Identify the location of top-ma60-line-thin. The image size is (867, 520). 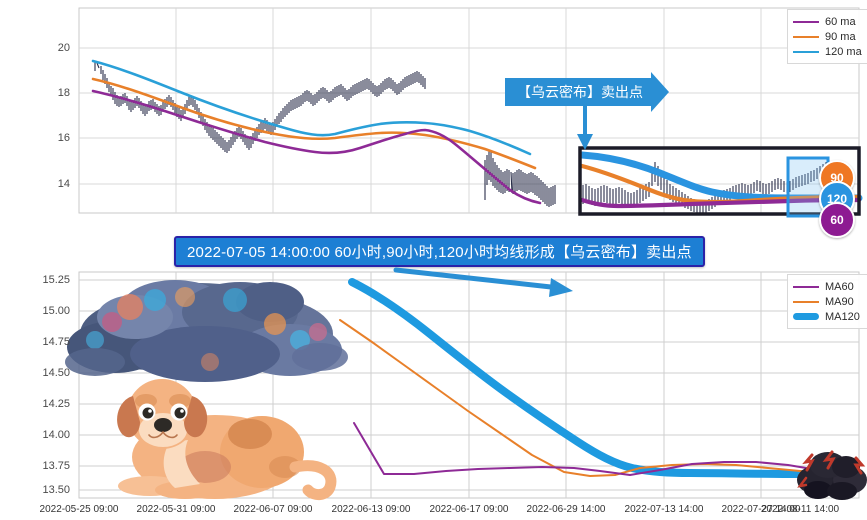
(316, 147).